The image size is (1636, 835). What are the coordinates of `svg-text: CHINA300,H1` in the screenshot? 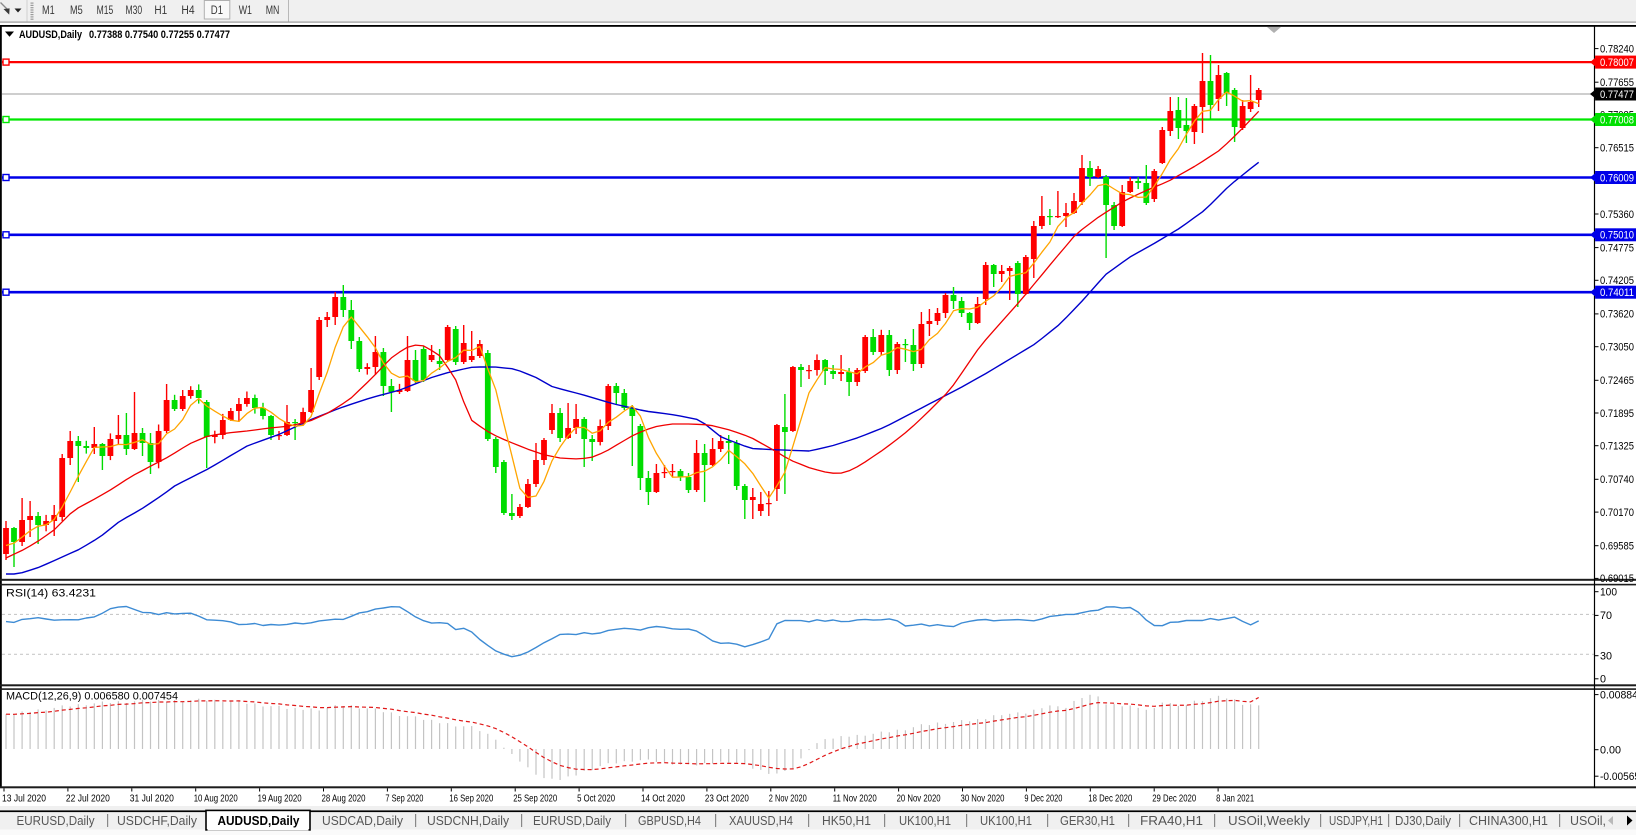 It's located at (1508, 820).